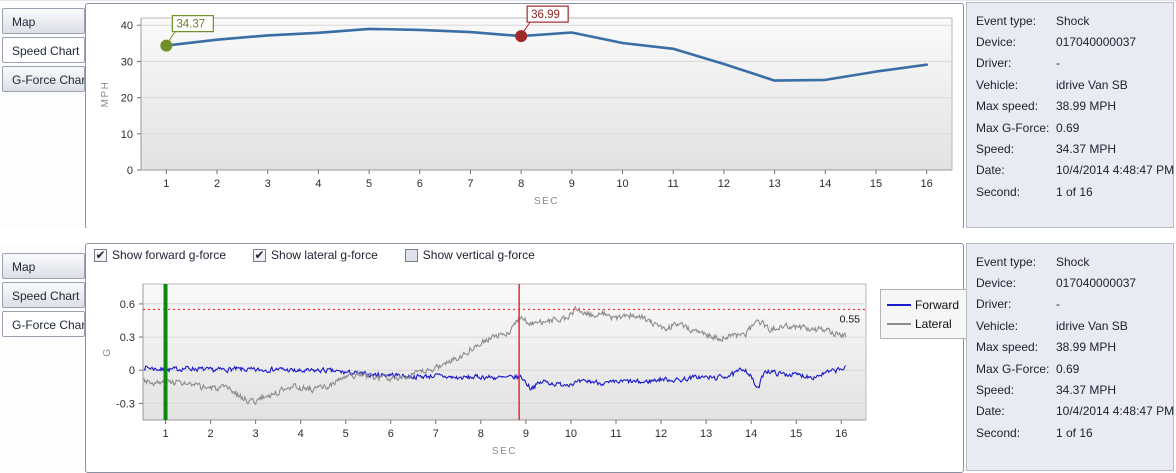  What do you see at coordinates (127, 99) in the screenshot?
I see `svg-text: 20` at bounding box center [127, 99].